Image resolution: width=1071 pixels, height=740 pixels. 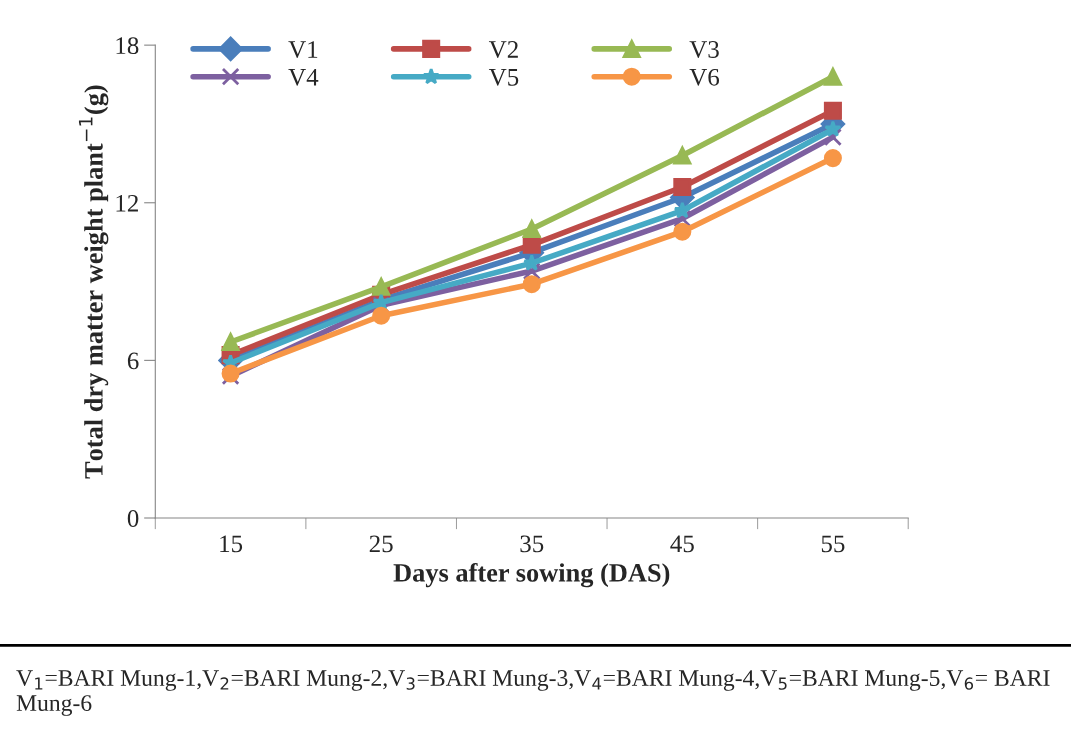 I want to click on y-tick-label: 12, so click(x=127, y=203).